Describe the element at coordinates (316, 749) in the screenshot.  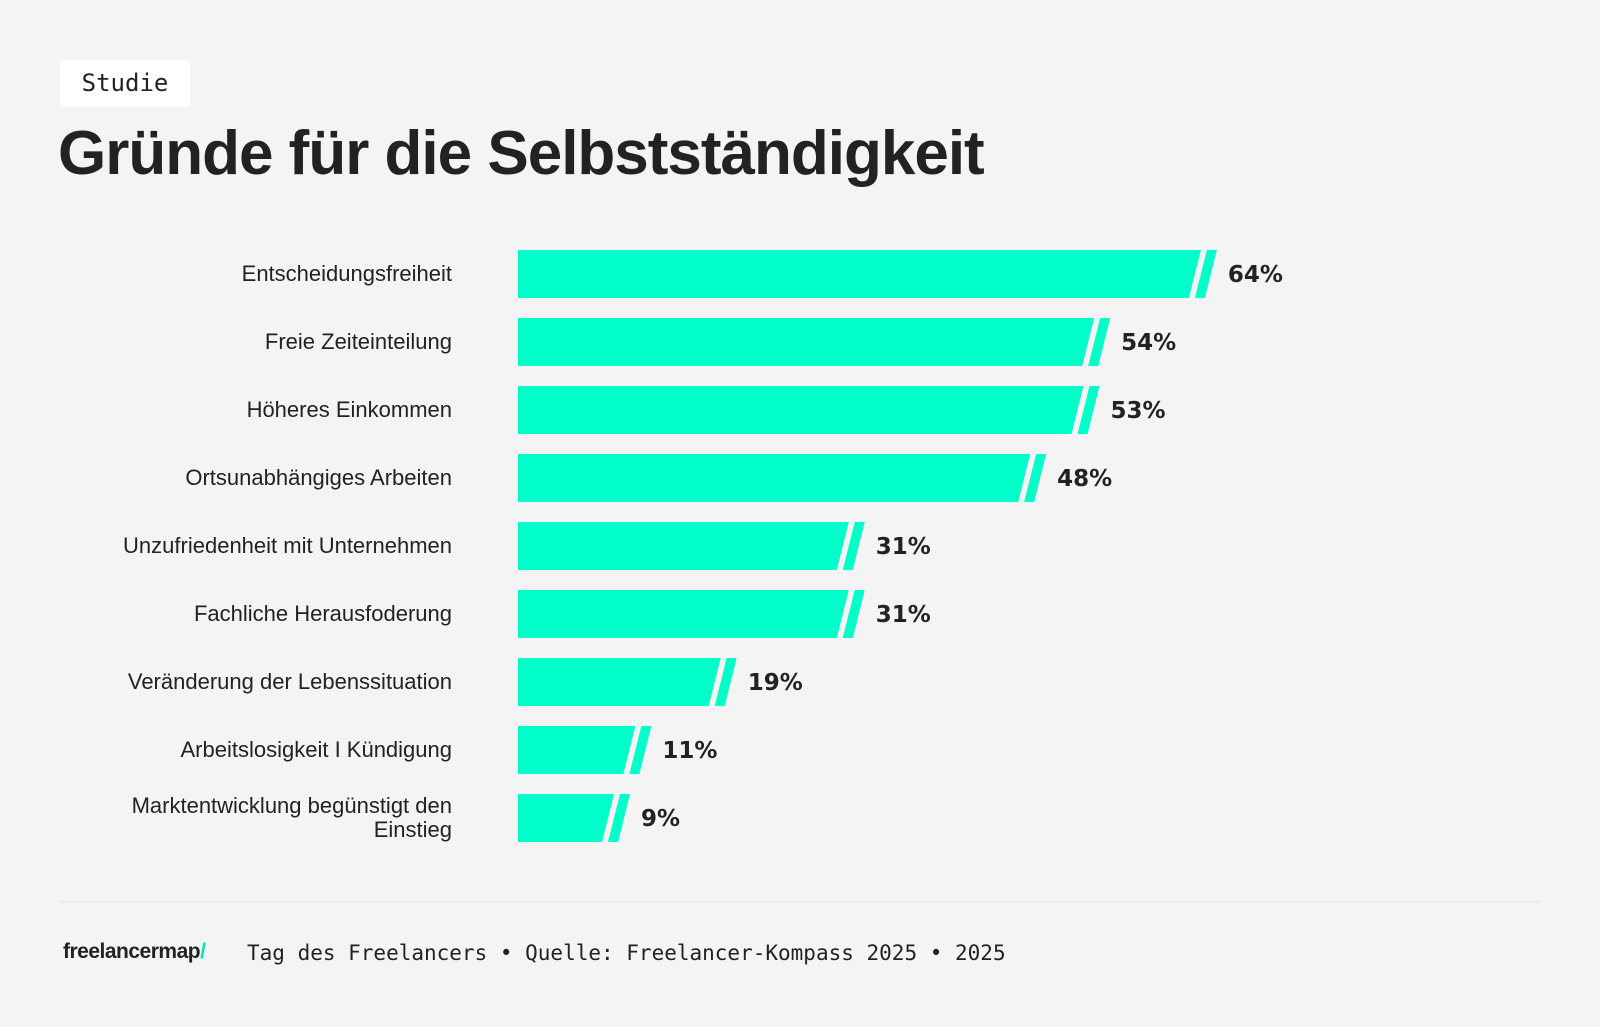
I see `category-label: Arbeitslosigkeit I Kündigung` at that location.